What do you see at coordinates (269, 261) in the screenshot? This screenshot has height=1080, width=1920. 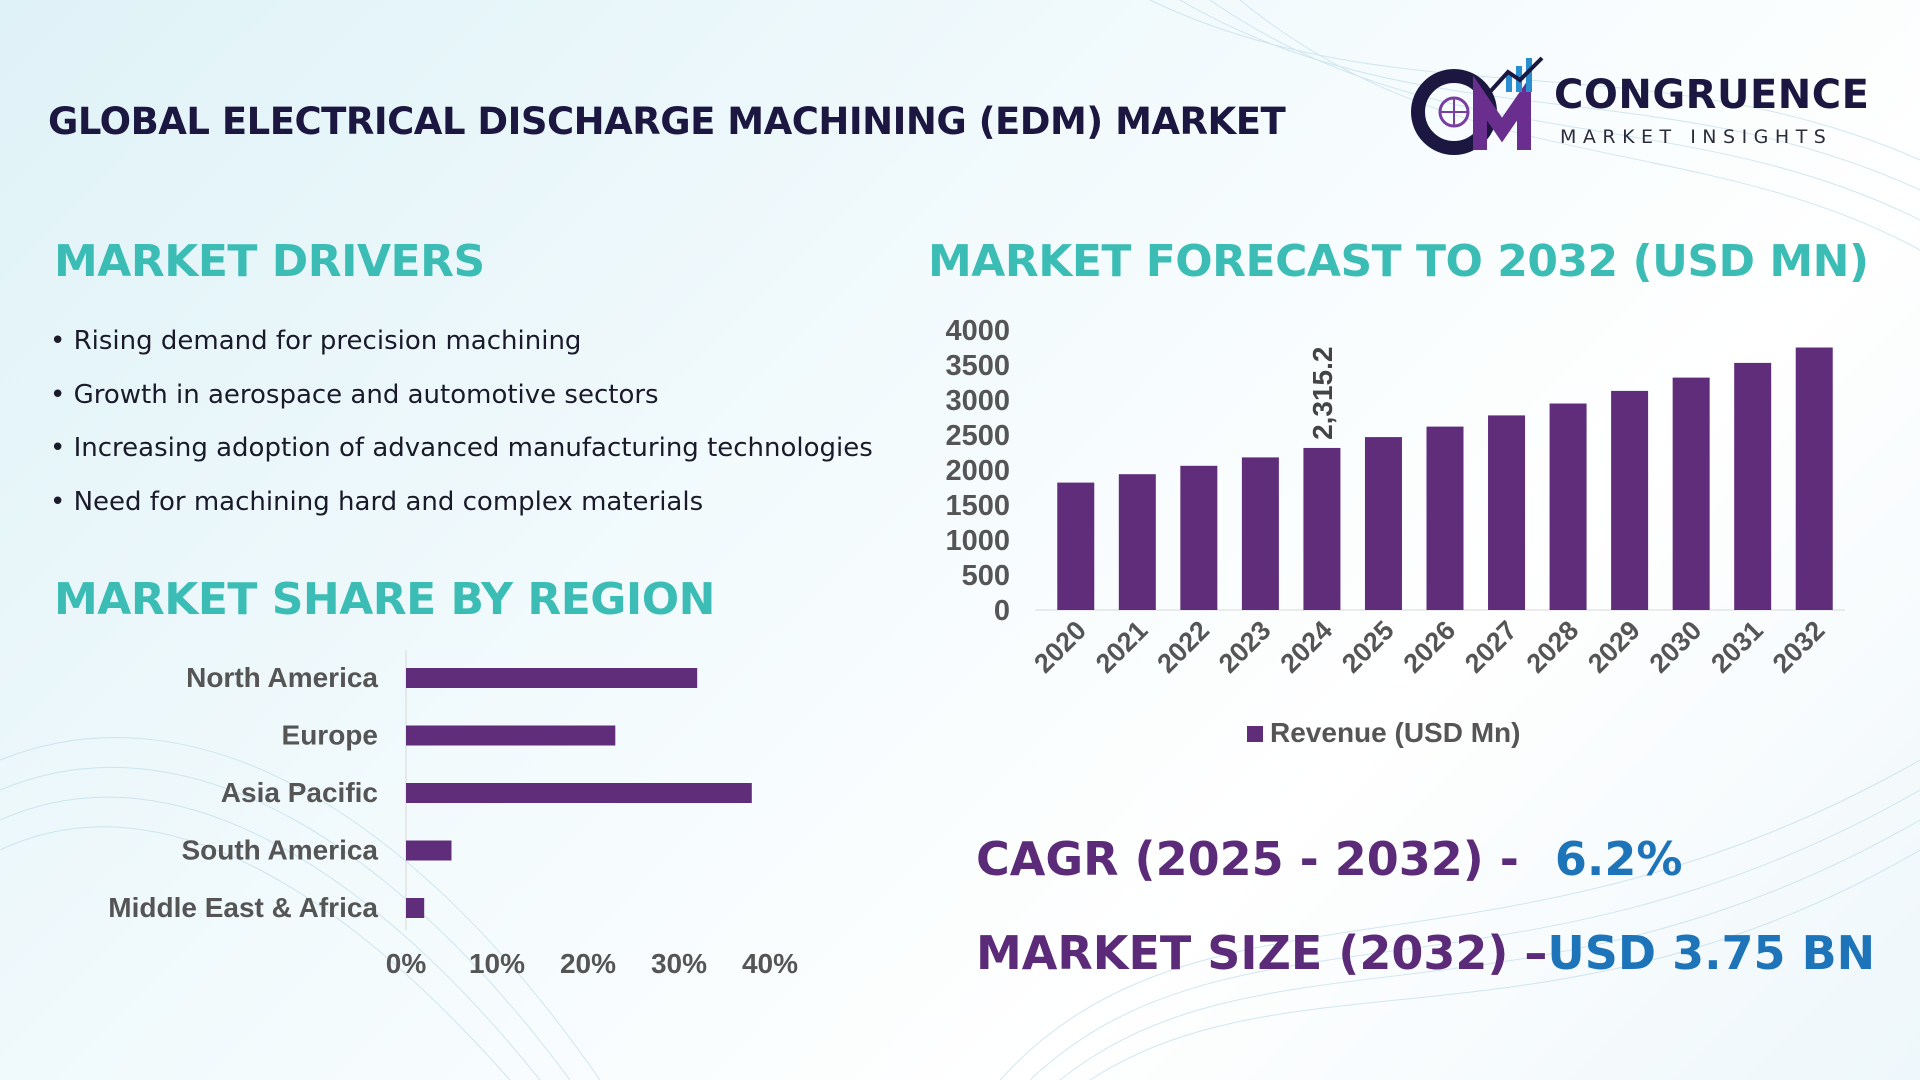 I see `market-drivers-title: MARKET DRIVERS` at bounding box center [269, 261].